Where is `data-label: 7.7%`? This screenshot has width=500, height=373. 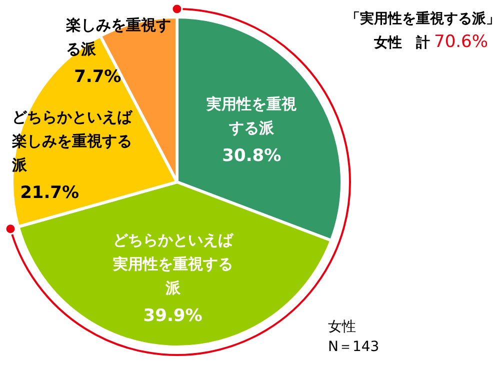
data-label: 7.7% is located at coordinates (97, 77).